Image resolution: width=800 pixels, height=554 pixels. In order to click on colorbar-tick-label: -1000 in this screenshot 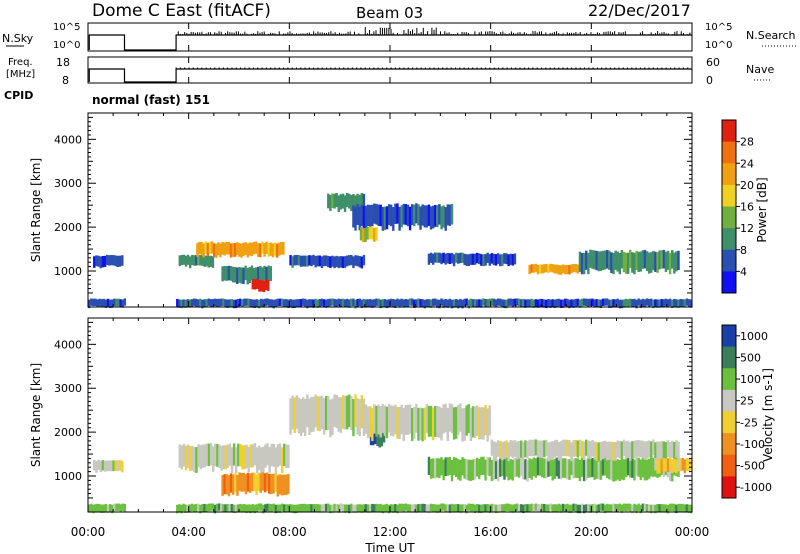, I will do `click(756, 487)`.